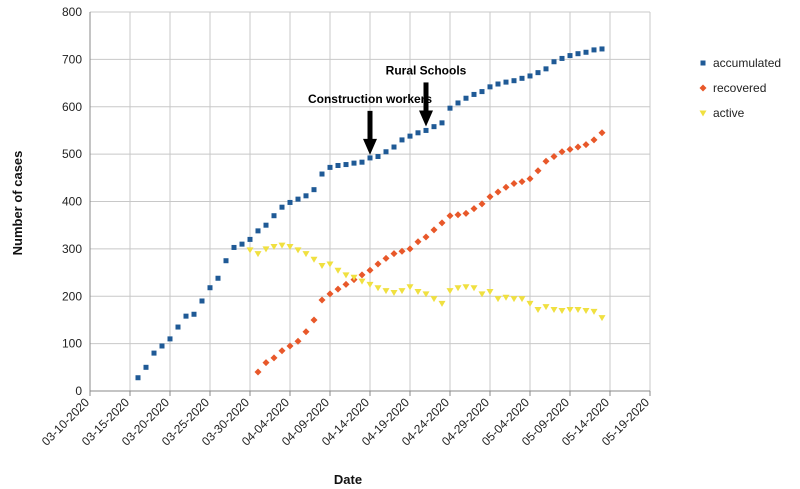 Image resolution: width=800 pixels, height=489 pixels. I want to click on y-tick-label: 300, so click(72, 249).